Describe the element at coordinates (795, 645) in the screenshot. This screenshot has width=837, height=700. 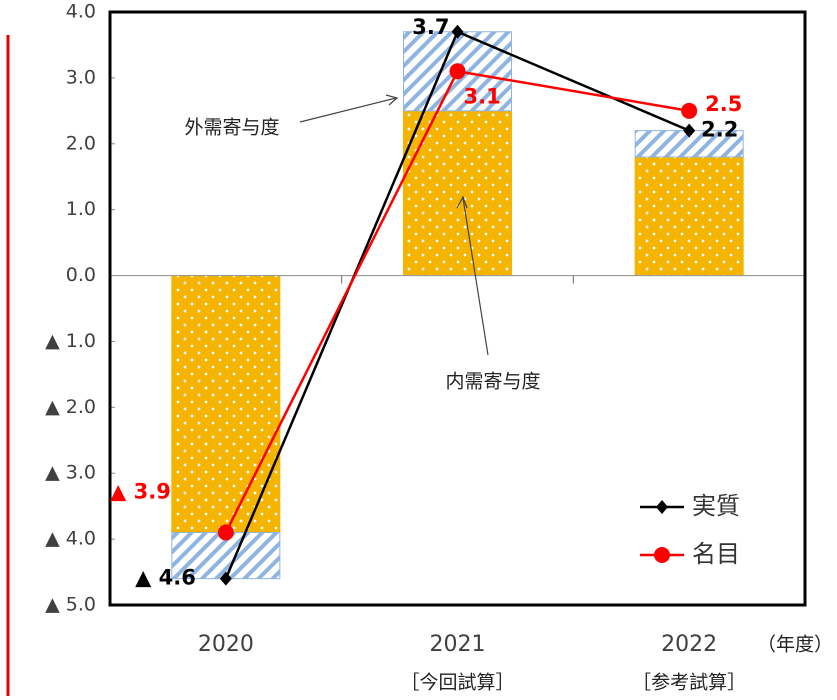
I see `x-unit: （年度）` at that location.